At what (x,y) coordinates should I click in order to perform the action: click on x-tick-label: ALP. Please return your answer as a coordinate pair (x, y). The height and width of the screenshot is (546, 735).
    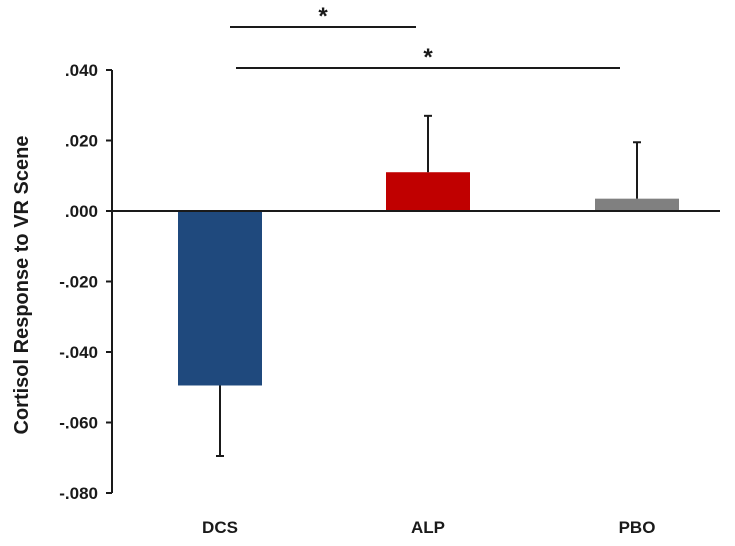
    Looking at the image, I should click on (428, 527).